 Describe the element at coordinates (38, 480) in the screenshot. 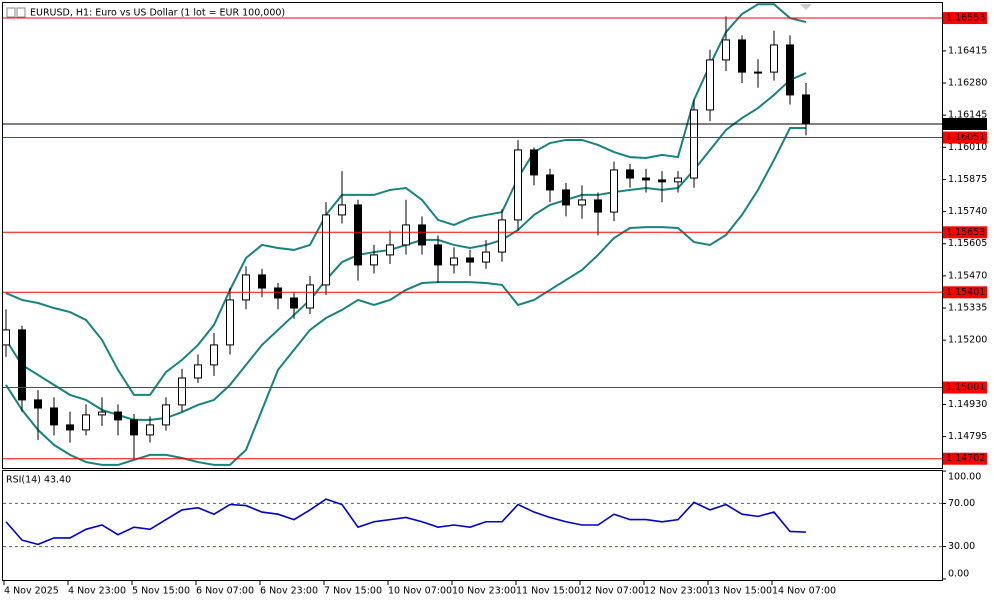

I see `rsi-title: RSI(14) 43.40` at that location.